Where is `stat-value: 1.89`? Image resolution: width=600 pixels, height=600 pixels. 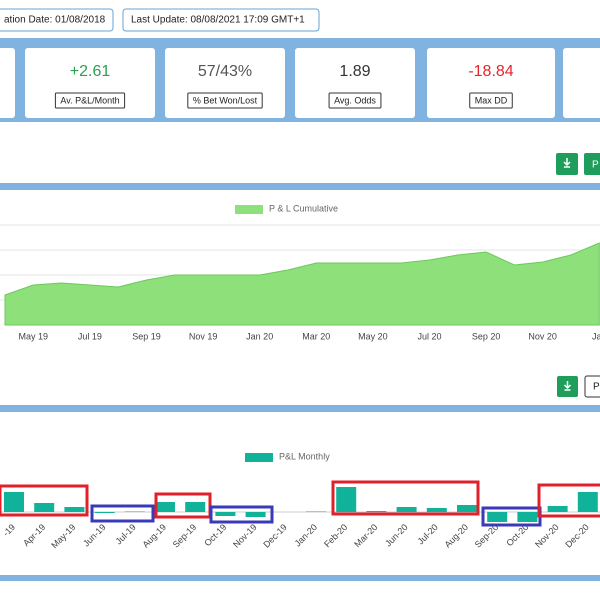 stat-value: 1.89 is located at coordinates (354, 71).